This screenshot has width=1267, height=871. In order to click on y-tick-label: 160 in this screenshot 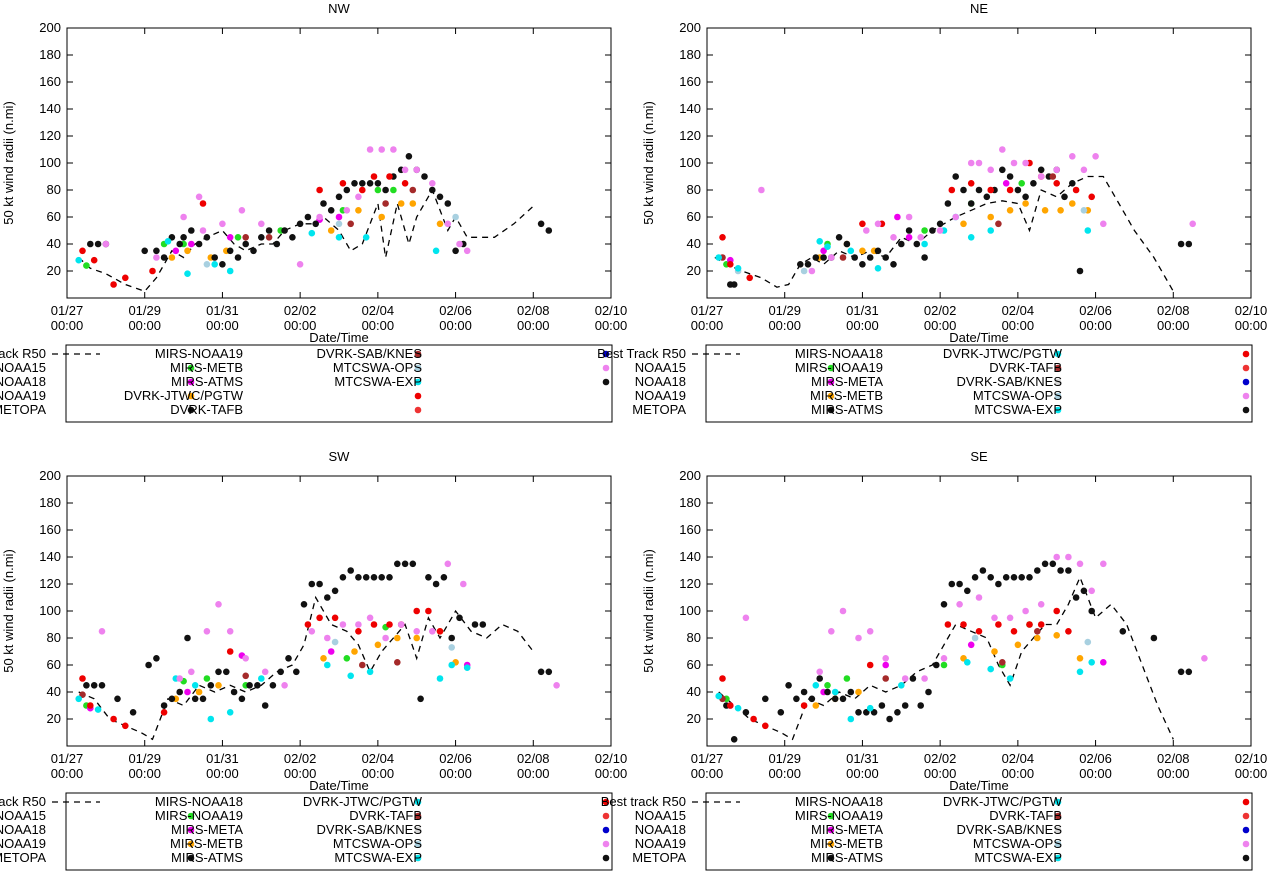, I will do `click(50, 529)`.